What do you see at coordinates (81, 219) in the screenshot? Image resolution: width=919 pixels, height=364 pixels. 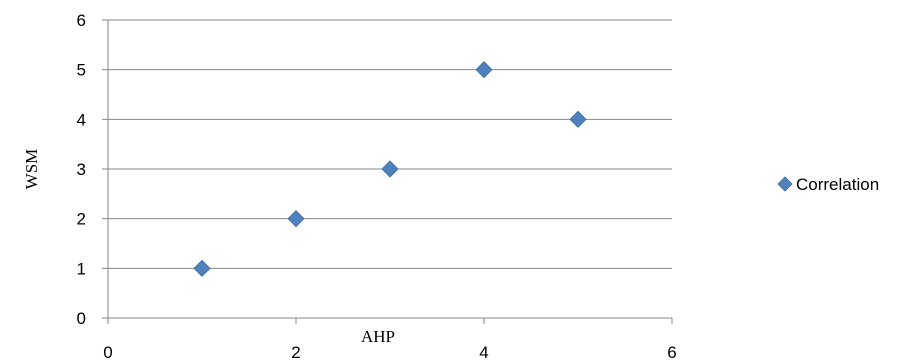 I see `y-tick-label-2: 2` at bounding box center [81, 219].